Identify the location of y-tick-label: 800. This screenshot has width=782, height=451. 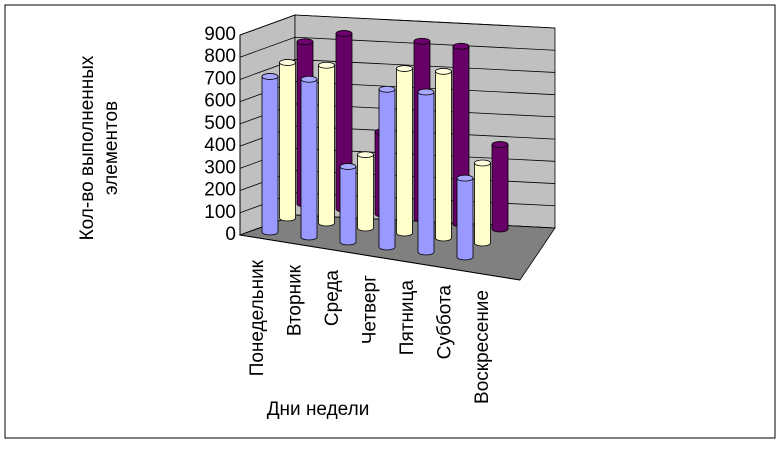
(220, 56).